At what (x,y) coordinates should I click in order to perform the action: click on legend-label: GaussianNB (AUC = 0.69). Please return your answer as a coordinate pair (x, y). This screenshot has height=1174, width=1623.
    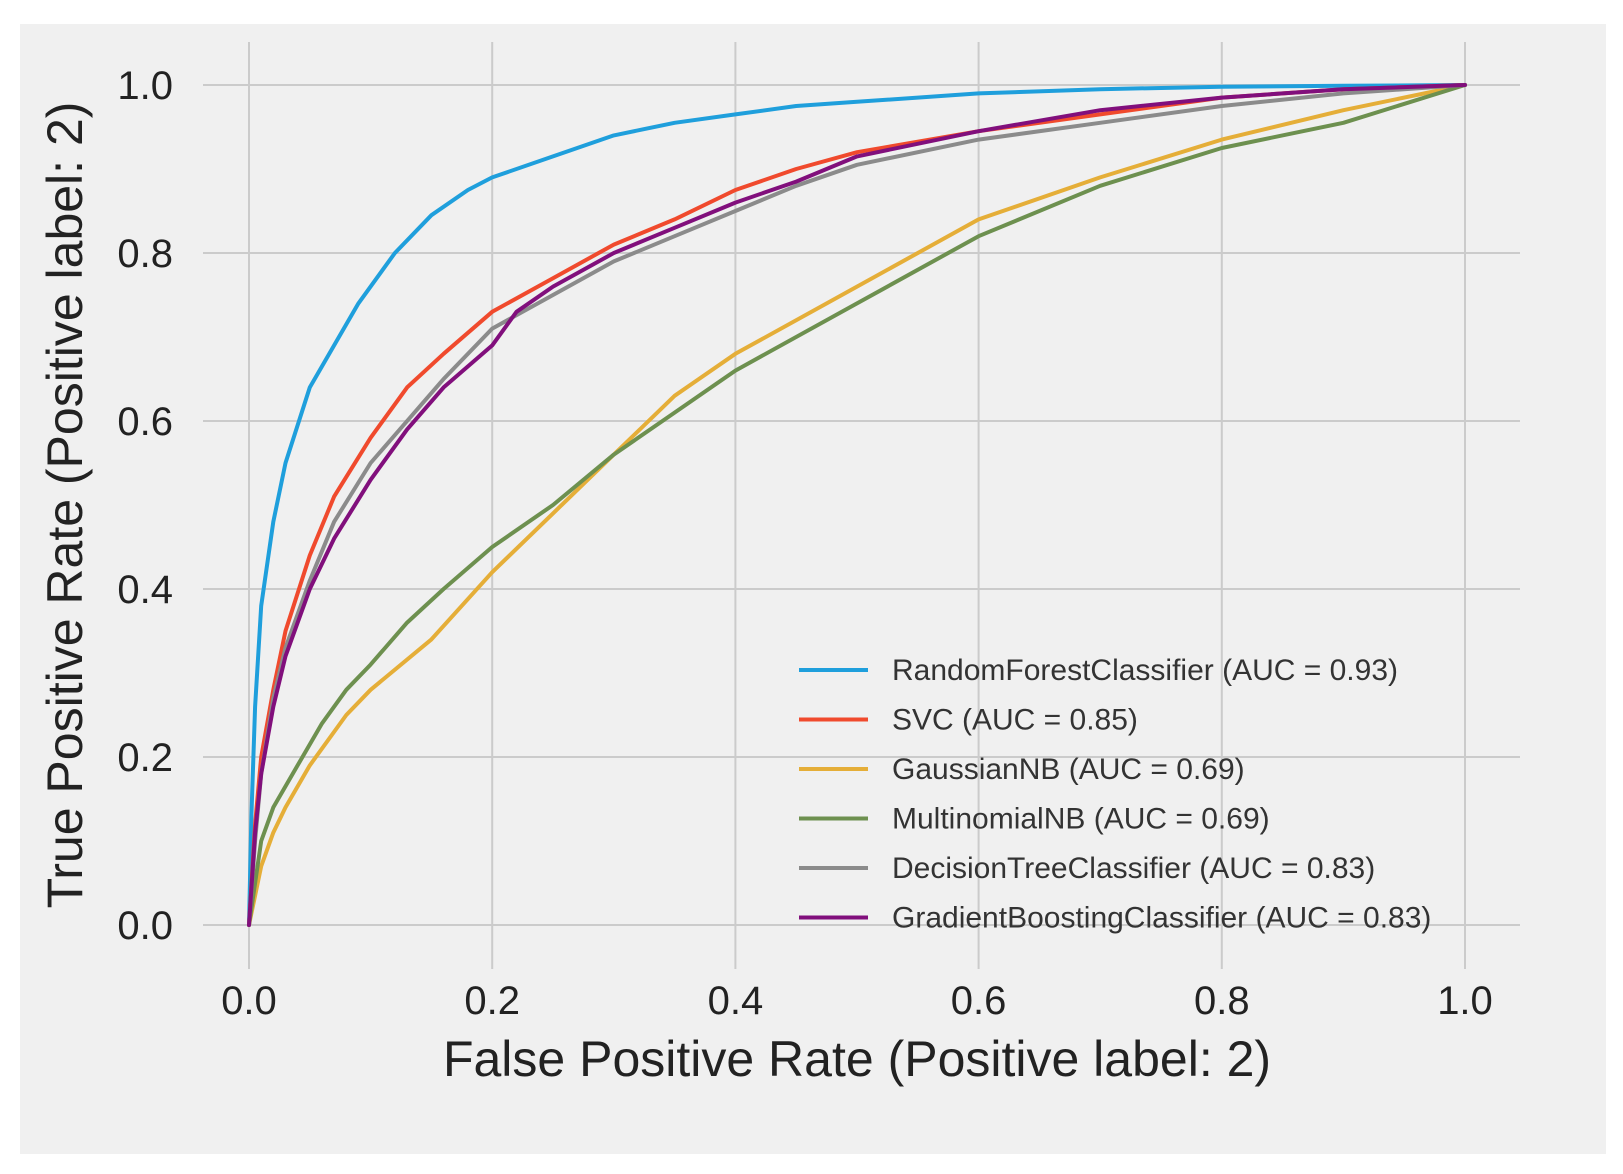
    Looking at the image, I should click on (1068, 769).